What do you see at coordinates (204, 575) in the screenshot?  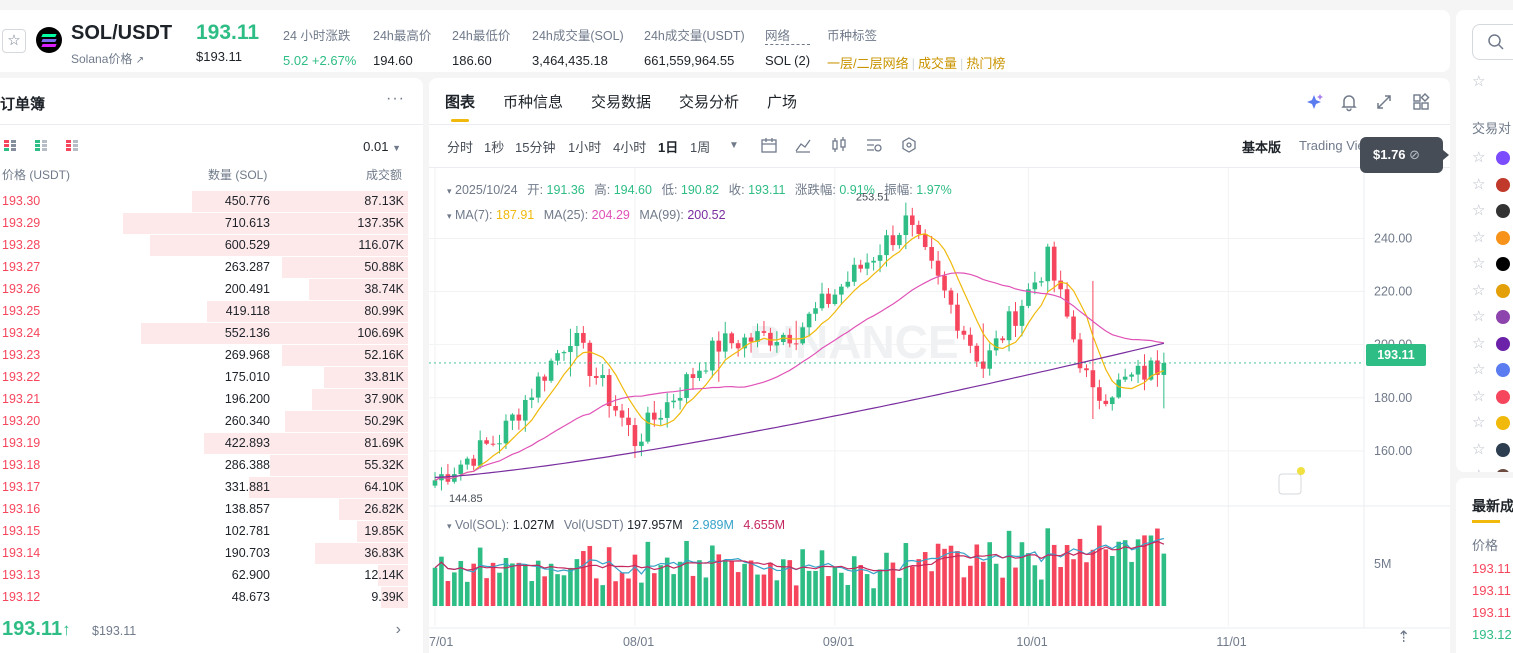 I see `orderbook-ask-row: 193.13 62.900 12.14K` at bounding box center [204, 575].